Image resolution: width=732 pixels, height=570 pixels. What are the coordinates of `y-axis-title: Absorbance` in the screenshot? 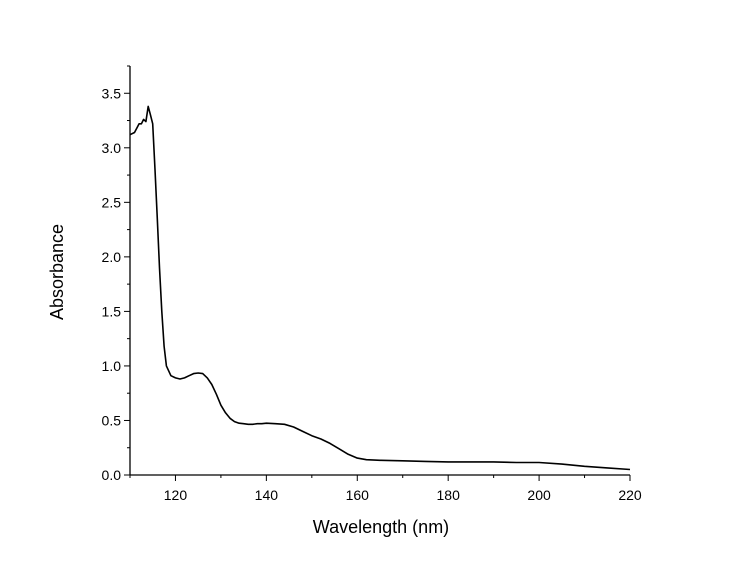 It's located at (57, 272).